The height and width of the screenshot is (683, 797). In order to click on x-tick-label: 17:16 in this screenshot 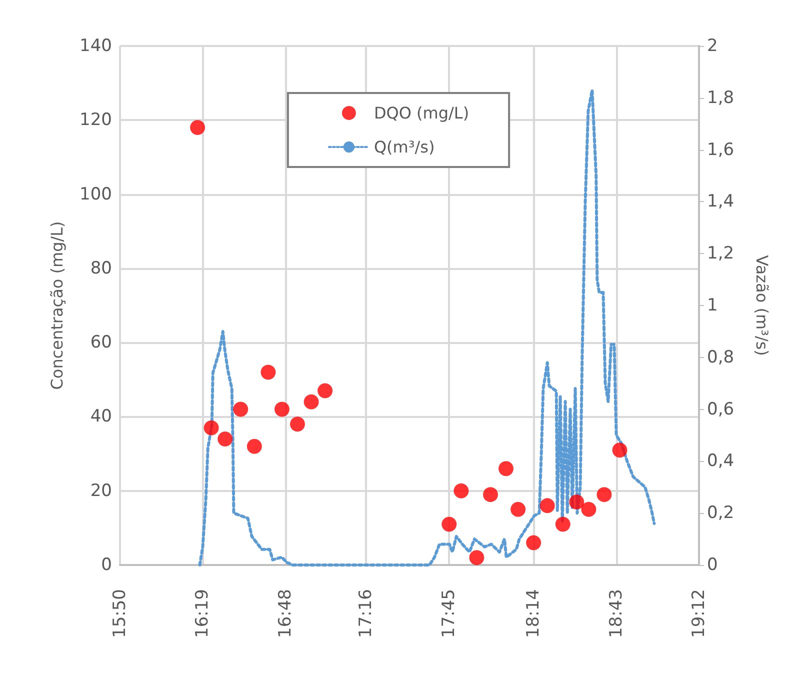, I will do `click(366, 613)`.